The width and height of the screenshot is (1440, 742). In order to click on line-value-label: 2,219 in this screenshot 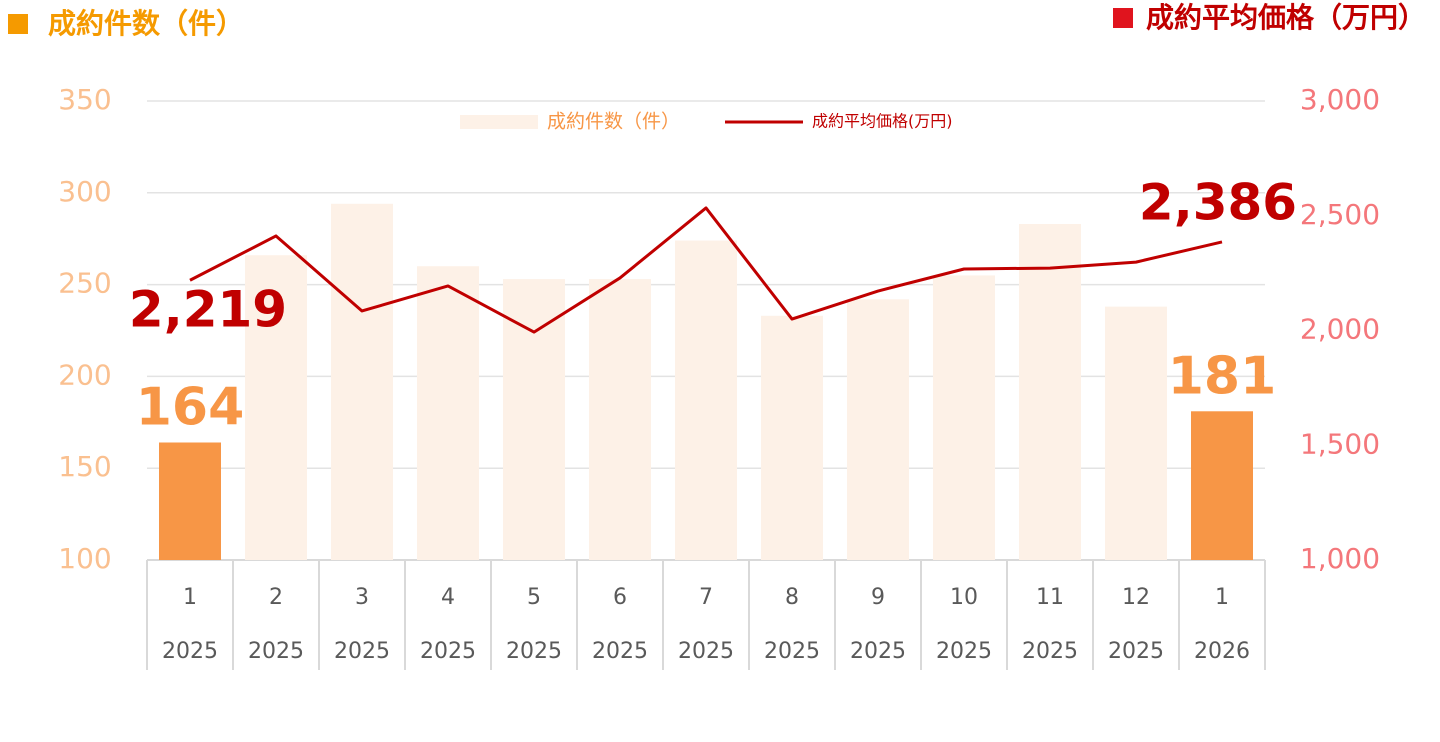, I will do `click(208, 310)`.